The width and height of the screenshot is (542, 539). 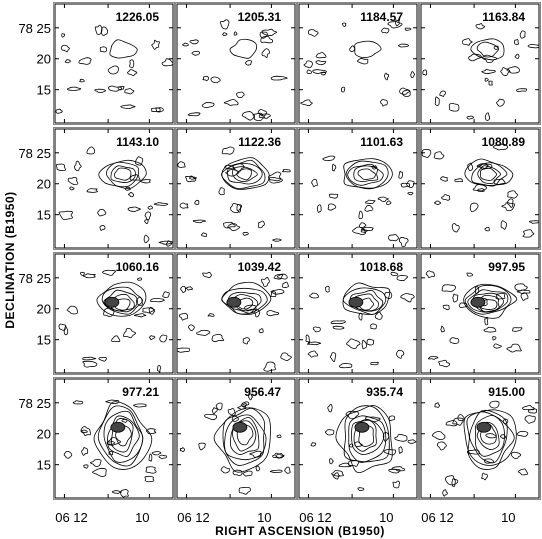 What do you see at coordinates (262, 392) in the screenshot?
I see `velocity-label: 956.47` at bounding box center [262, 392].